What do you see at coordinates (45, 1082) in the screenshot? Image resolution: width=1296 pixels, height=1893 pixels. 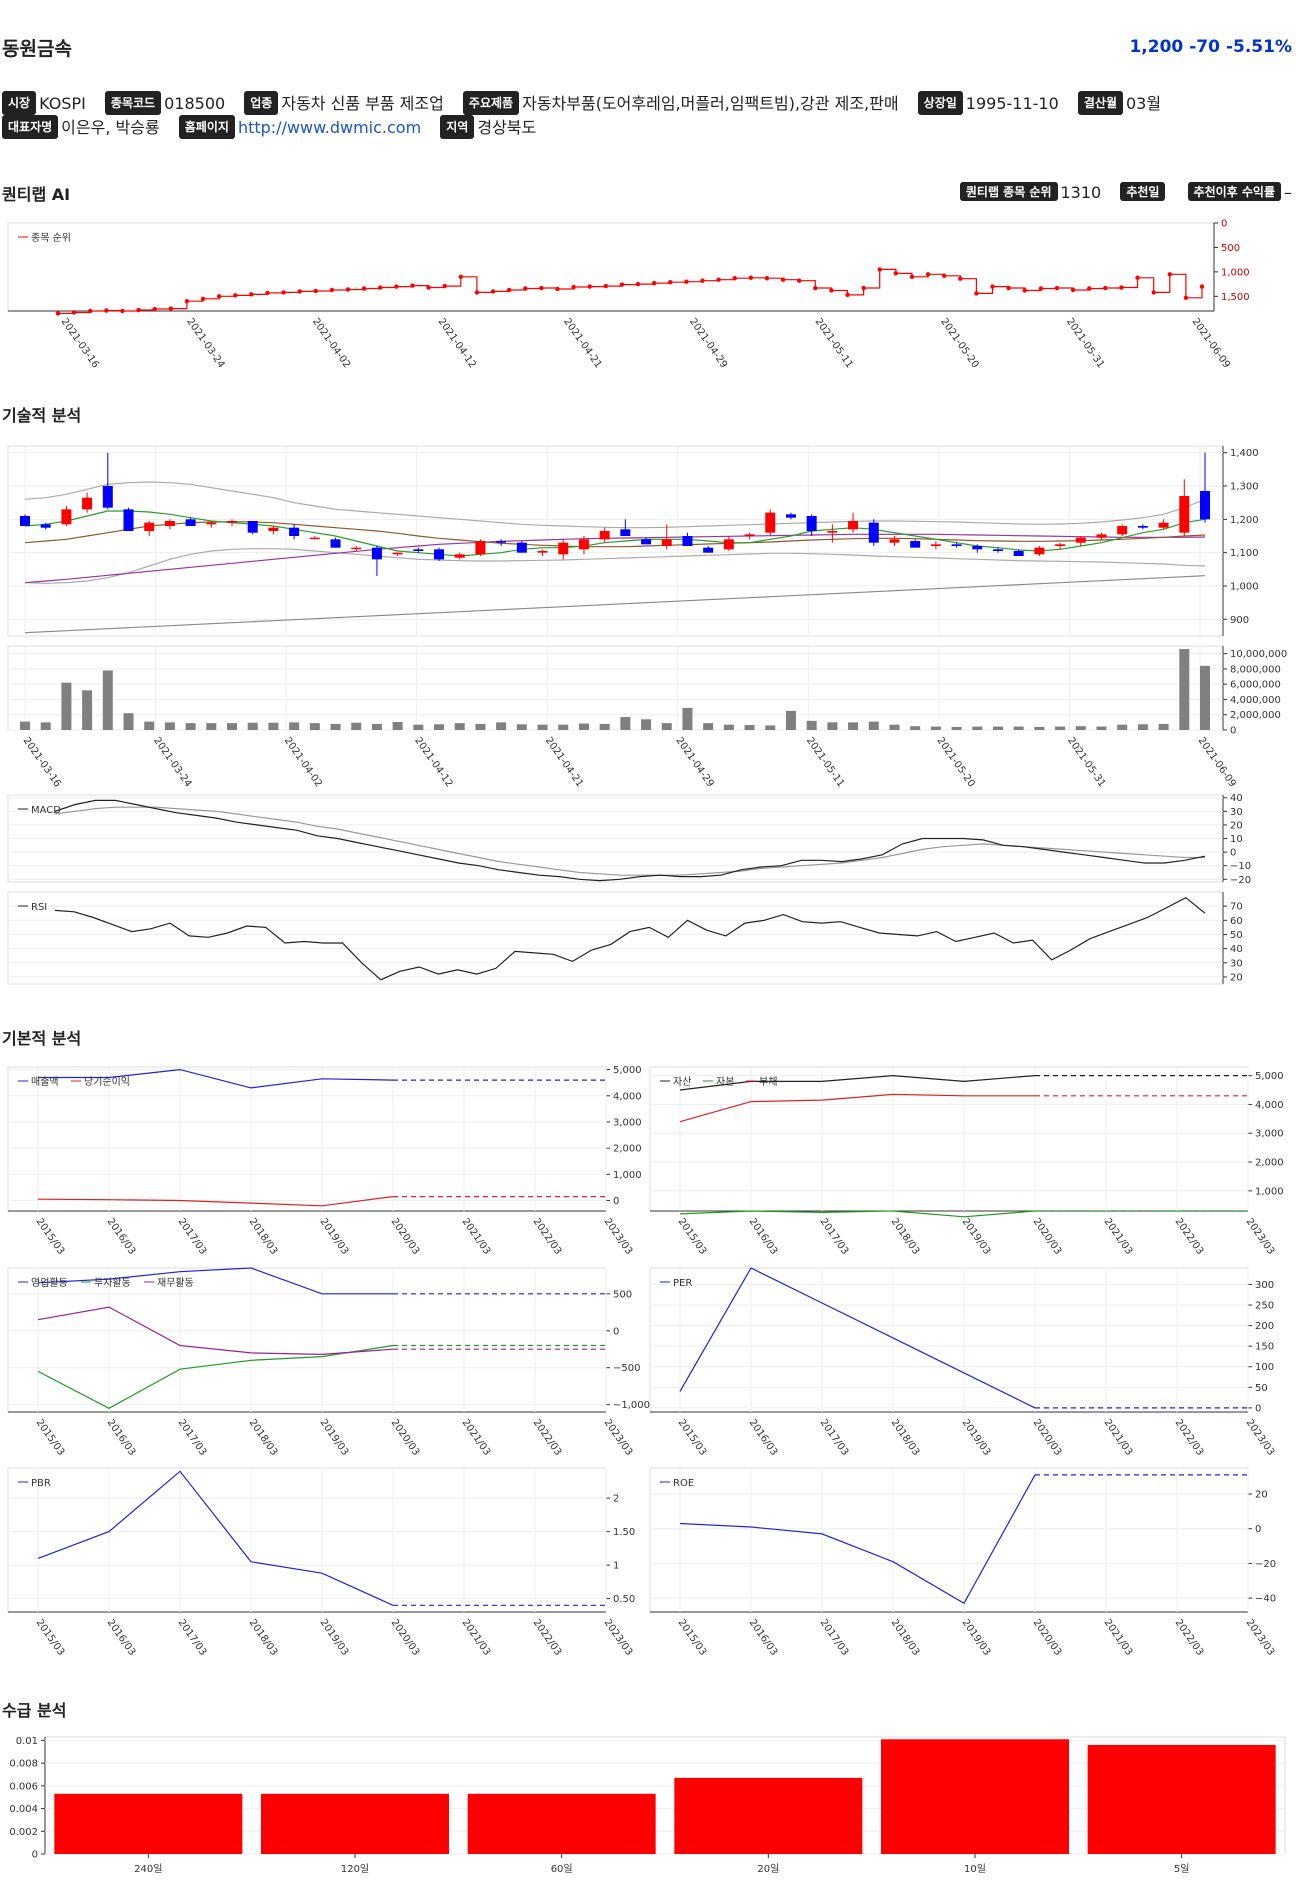 I see `sales-chart-legend-label: 매출액` at bounding box center [45, 1082].